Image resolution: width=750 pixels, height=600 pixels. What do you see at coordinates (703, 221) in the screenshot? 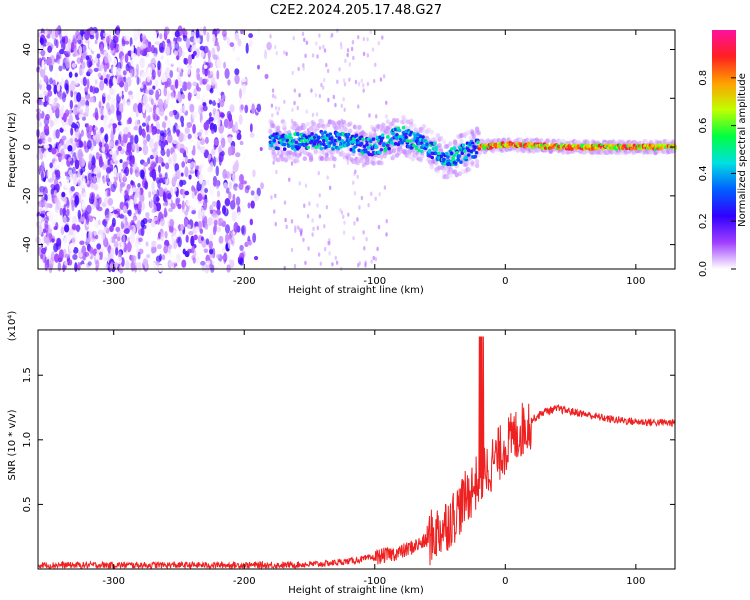
I see `colorbar-tick-label: 0.2` at bounding box center [703, 221].